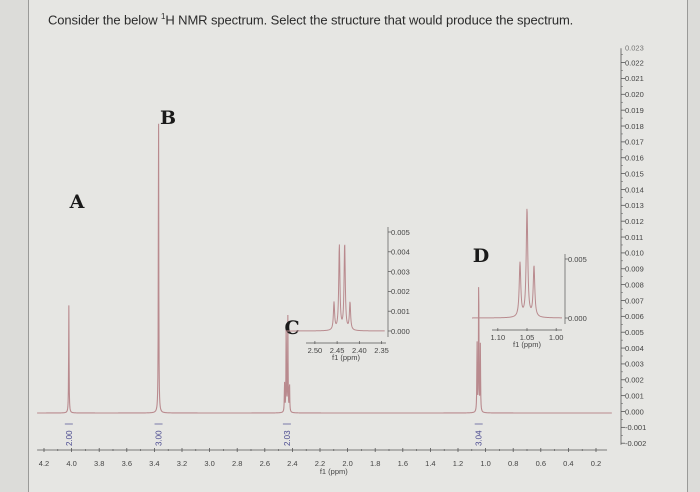 This screenshot has height=492, width=700. Describe the element at coordinates (375, 463) in the screenshot. I see `x-tick-label: 1.8` at that location.